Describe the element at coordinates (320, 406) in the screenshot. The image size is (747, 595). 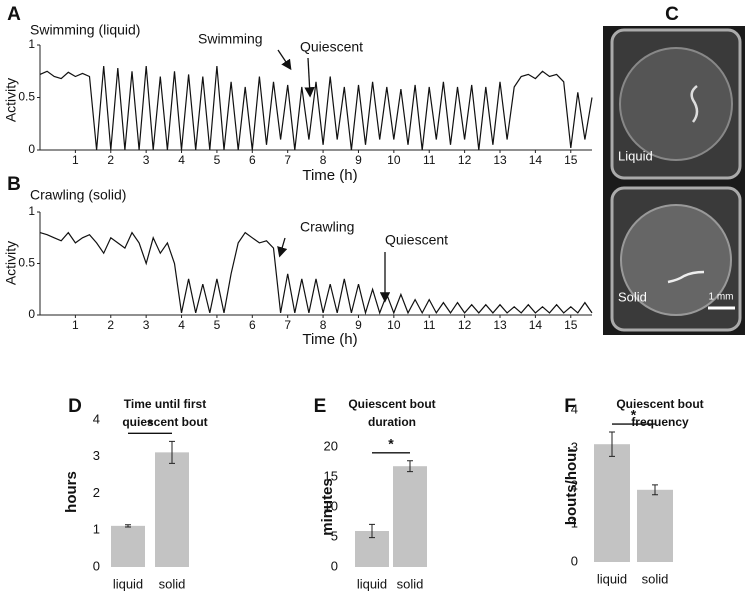
I see `panel-letter: E` at that location.